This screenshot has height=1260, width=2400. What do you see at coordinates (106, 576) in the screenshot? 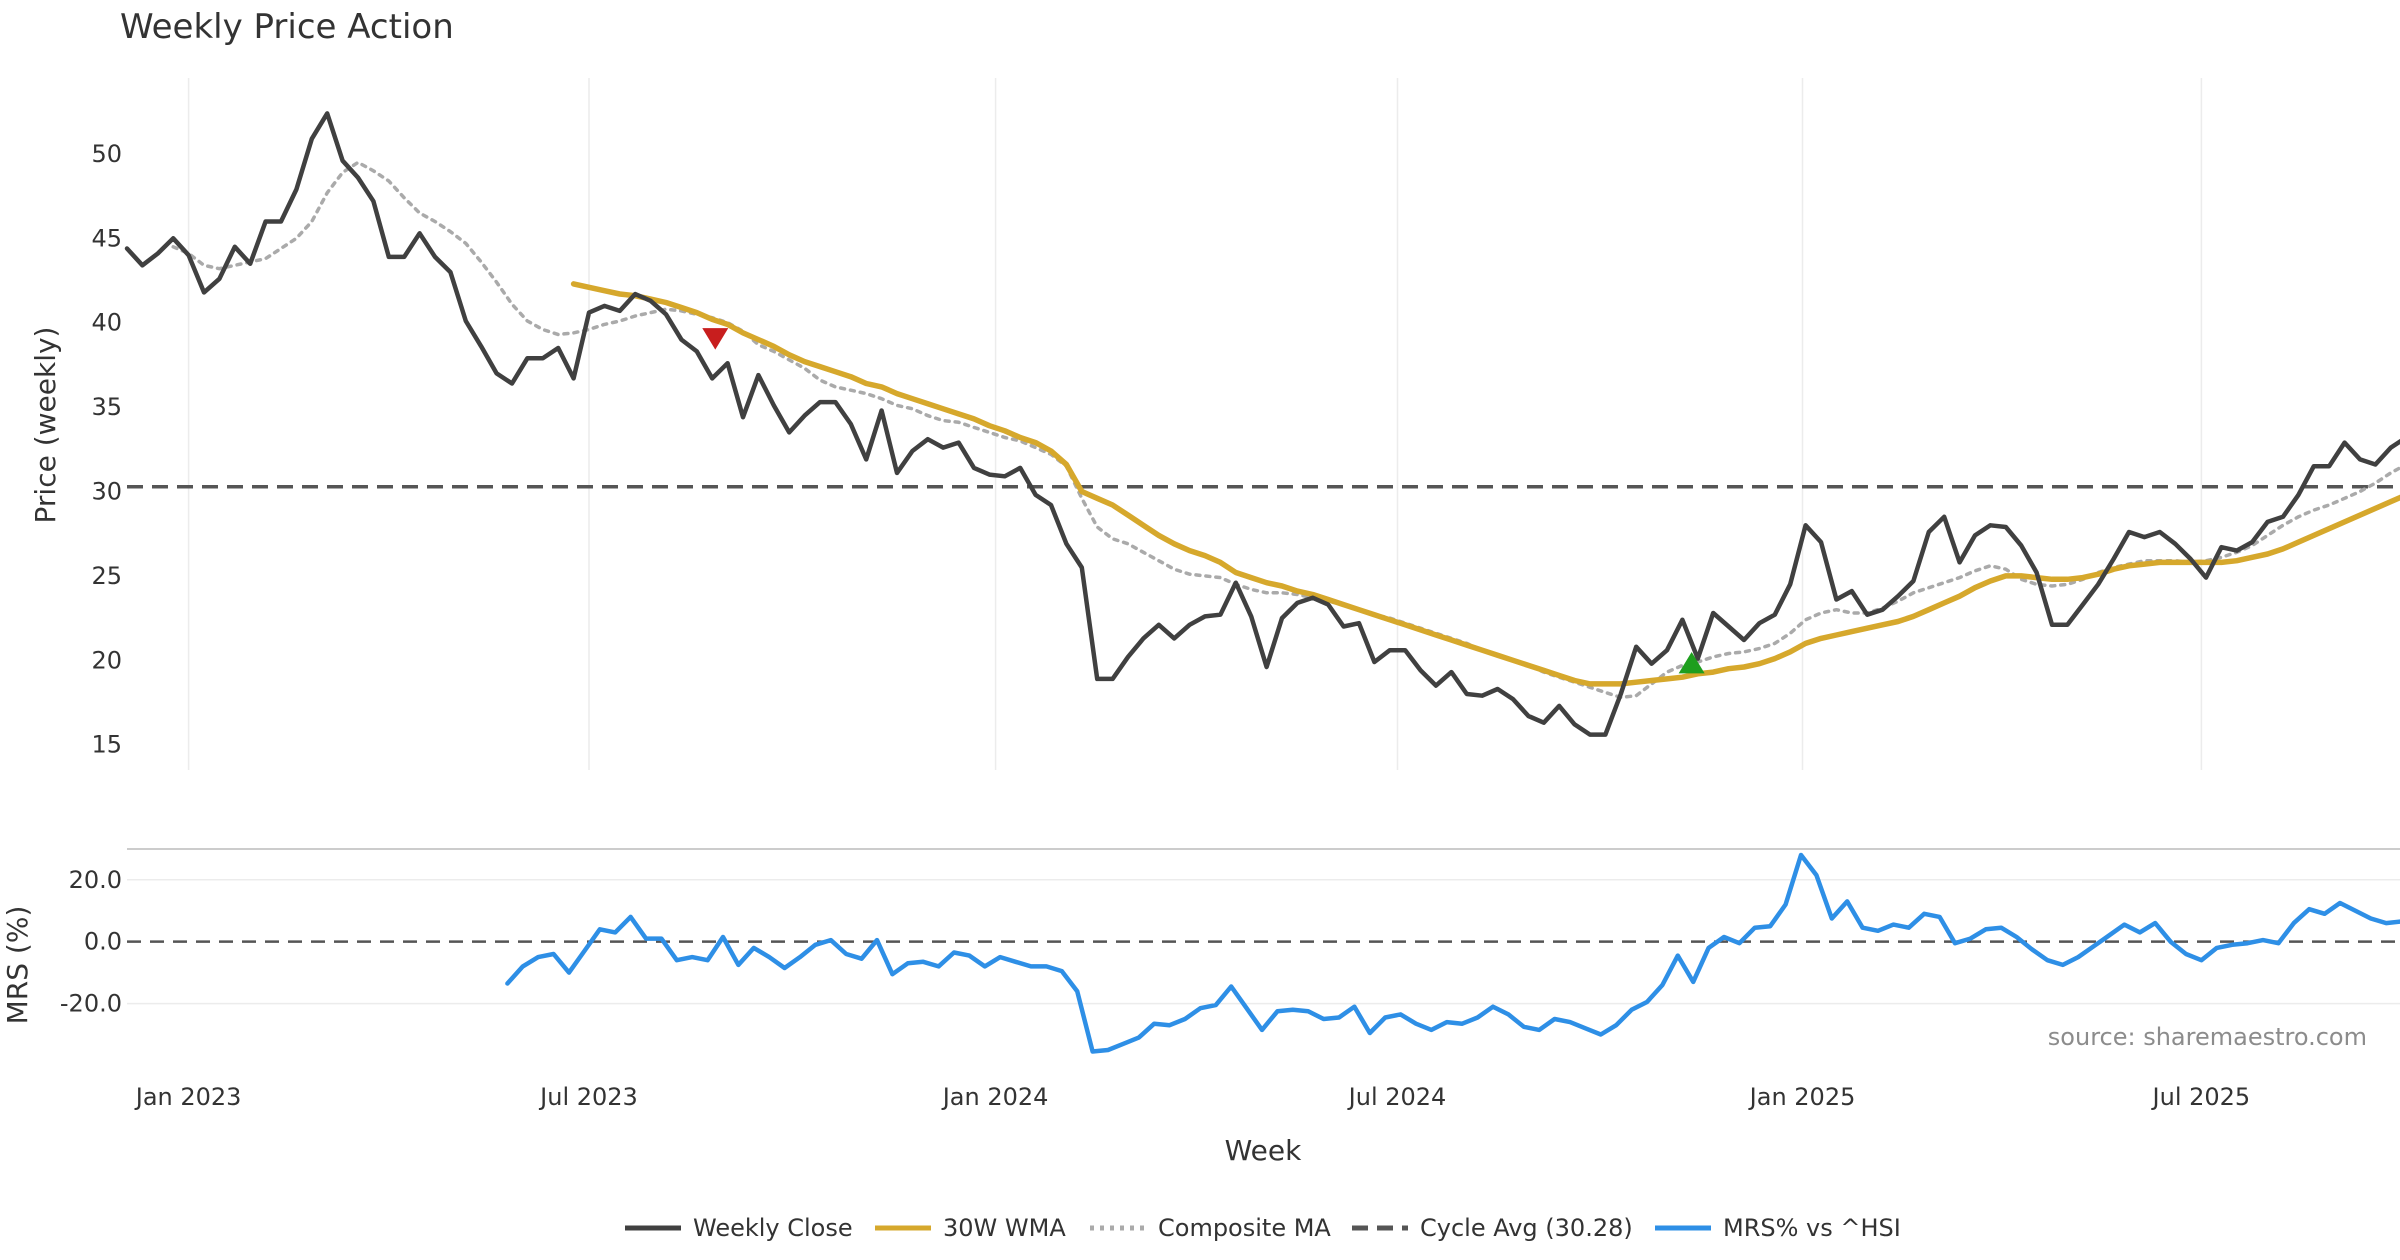
I see `price-y-tick-label: 25` at bounding box center [106, 576].